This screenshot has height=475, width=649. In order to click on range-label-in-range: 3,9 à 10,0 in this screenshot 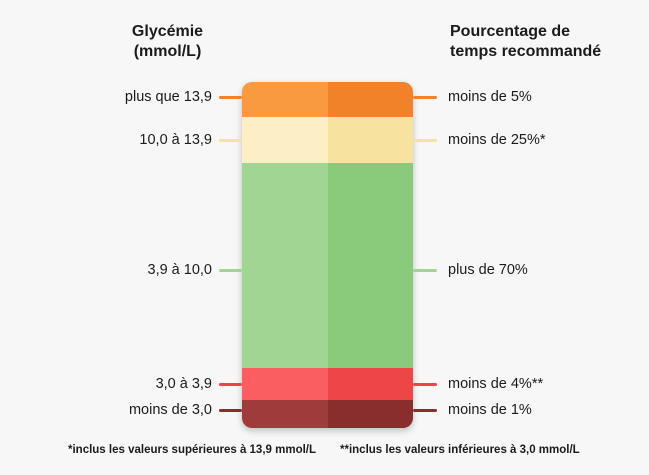, I will do `click(180, 270)`.